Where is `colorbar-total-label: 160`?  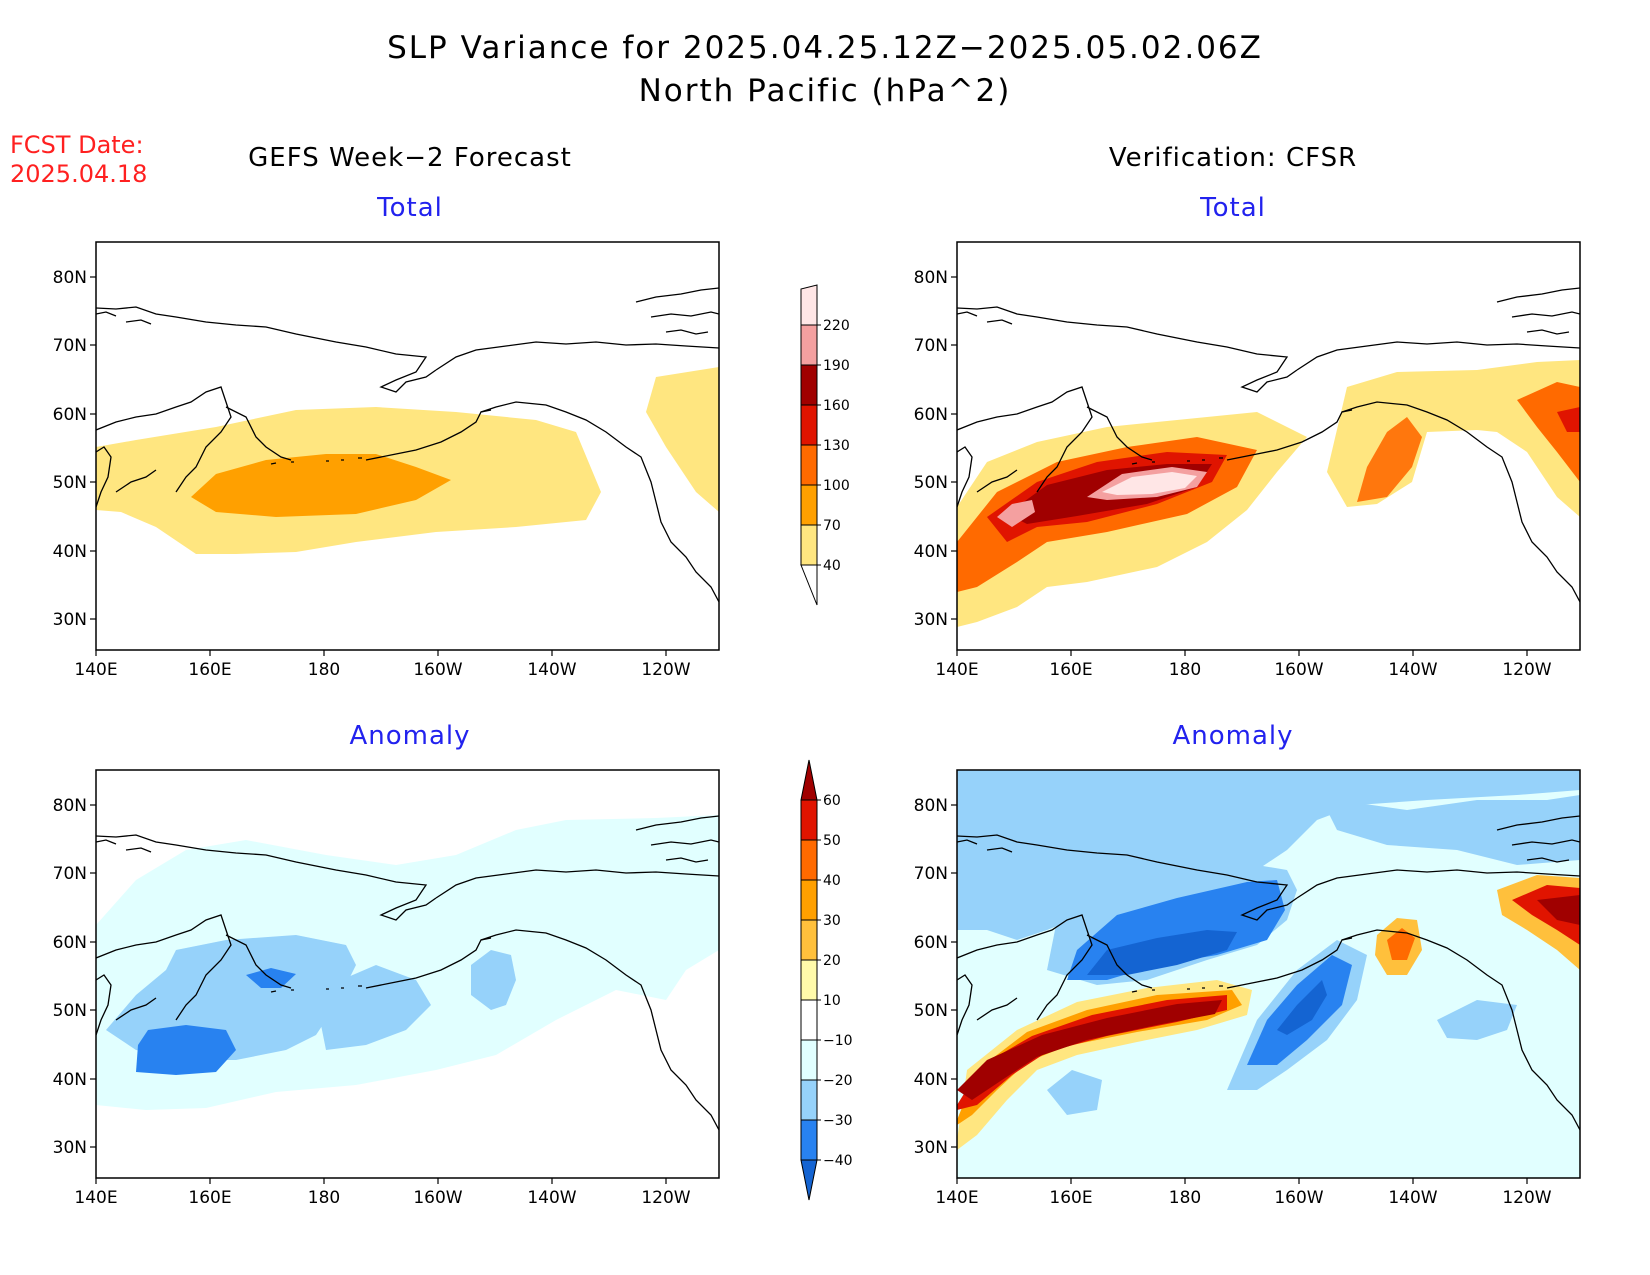
colorbar-total-label: 160 is located at coordinates (836, 406).